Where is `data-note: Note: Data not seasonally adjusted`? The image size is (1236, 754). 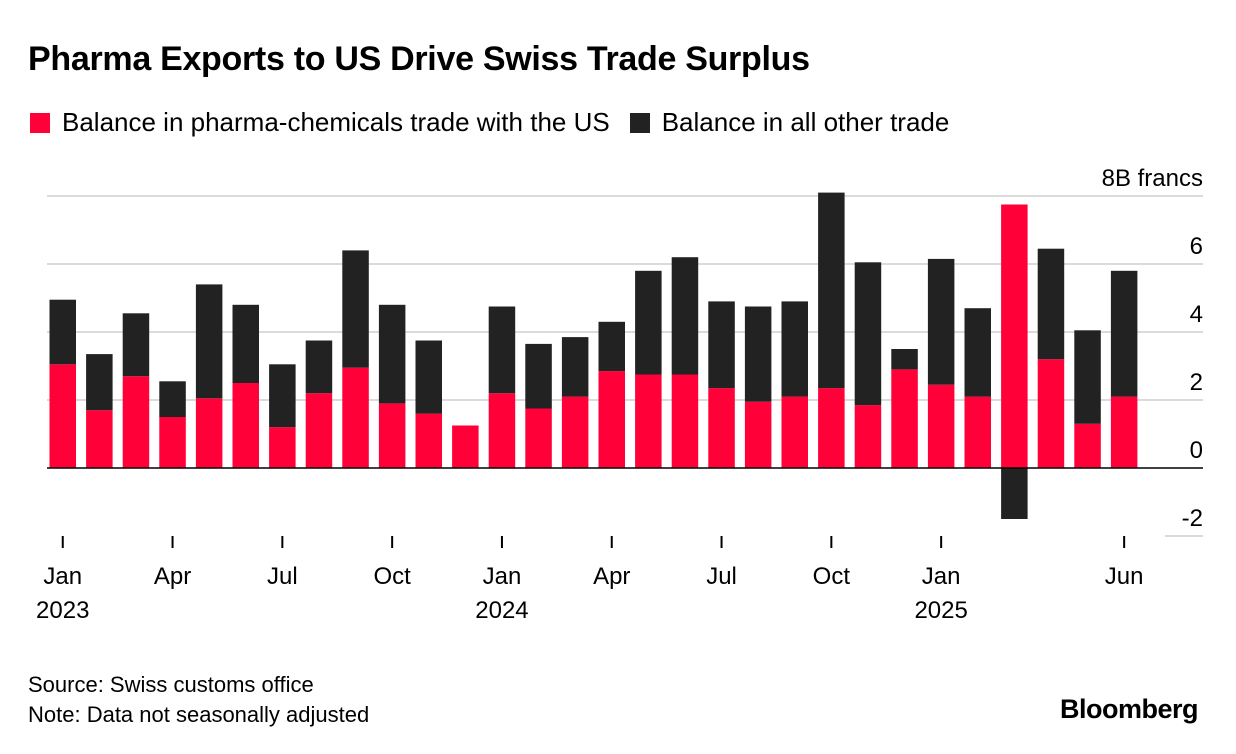 data-note: Note: Data not seasonally adjusted is located at coordinates (199, 714).